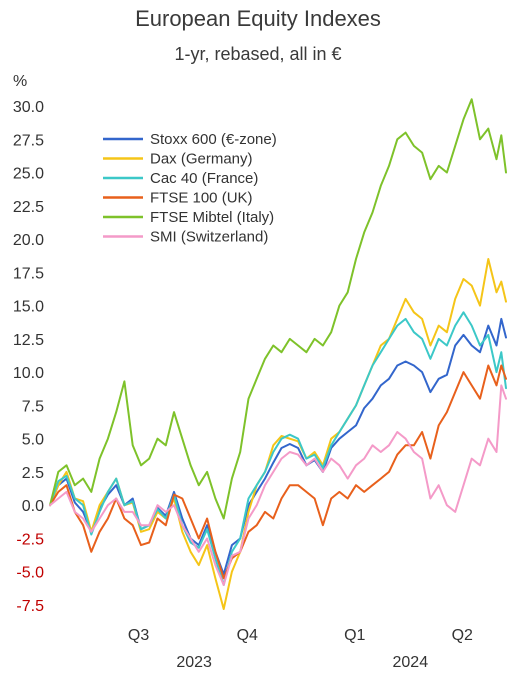  Describe the element at coordinates (30, 606) in the screenshot. I see `y-tick-label: -7.5` at that location.